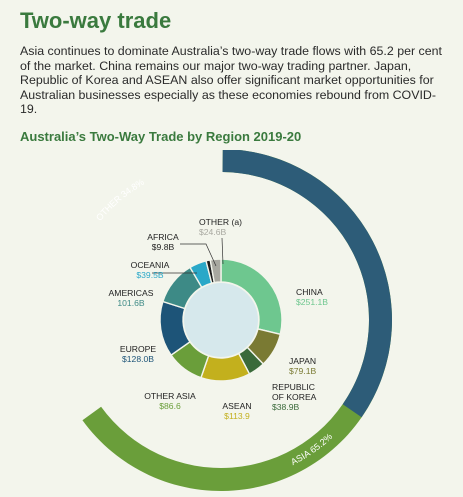 This screenshot has width=463, height=497. What do you see at coordinates (293, 387) in the screenshot?
I see `region-name-republic-of-korea-1: REPUBLIC` at bounding box center [293, 387].